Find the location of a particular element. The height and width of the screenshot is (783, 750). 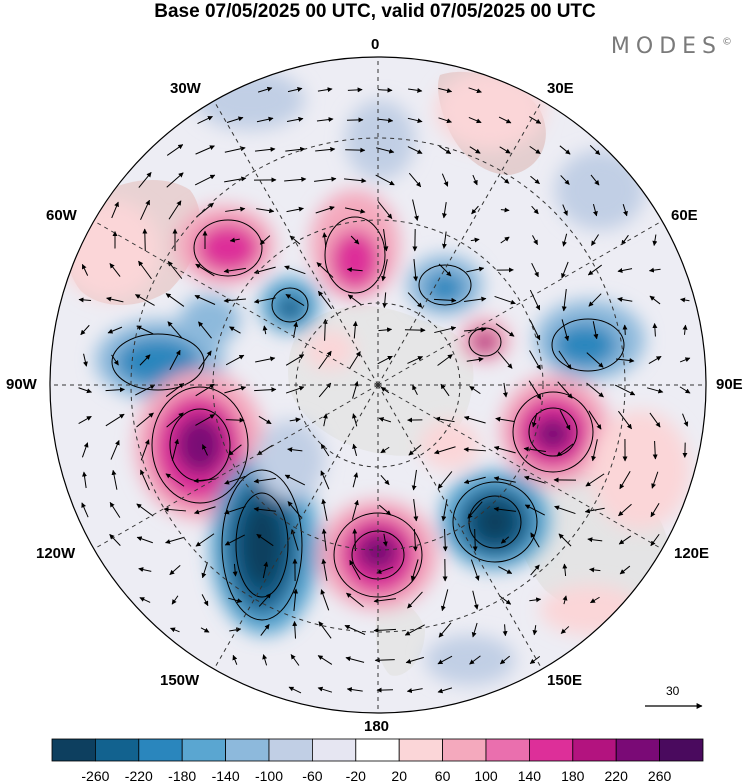

modes-logo: MODES© is located at coordinates (671, 46).